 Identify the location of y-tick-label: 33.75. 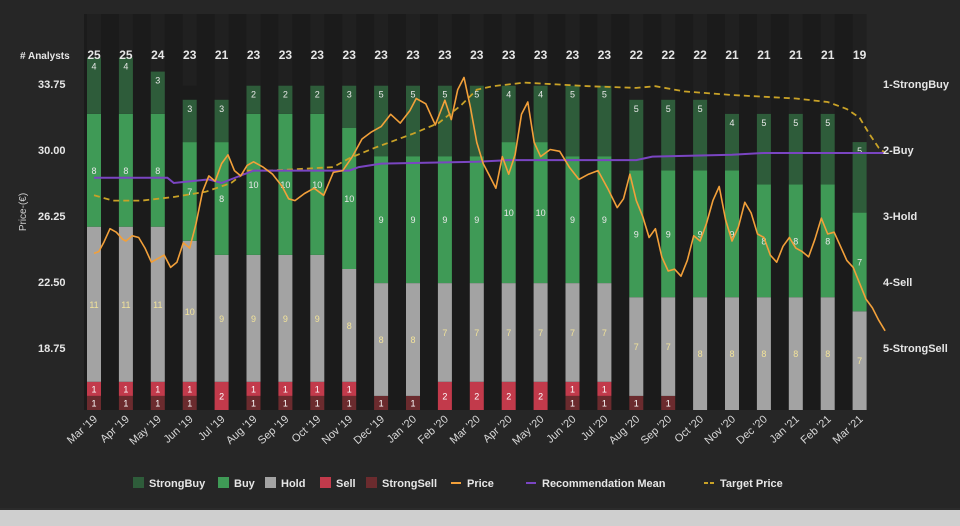
(52, 85).